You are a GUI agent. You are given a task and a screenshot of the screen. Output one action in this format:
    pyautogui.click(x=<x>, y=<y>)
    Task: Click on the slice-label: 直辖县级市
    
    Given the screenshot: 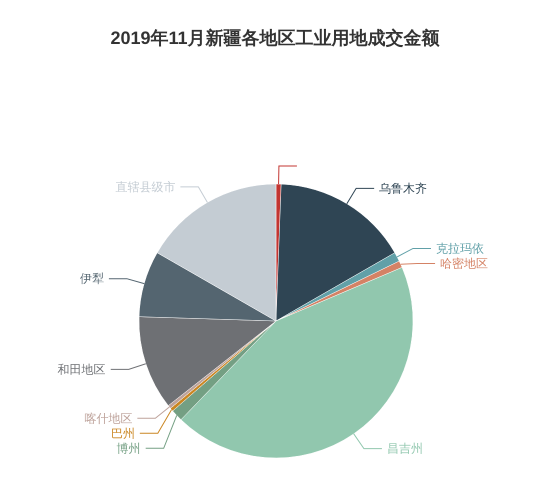 What is the action you would take?
    pyautogui.click(x=145, y=187)
    